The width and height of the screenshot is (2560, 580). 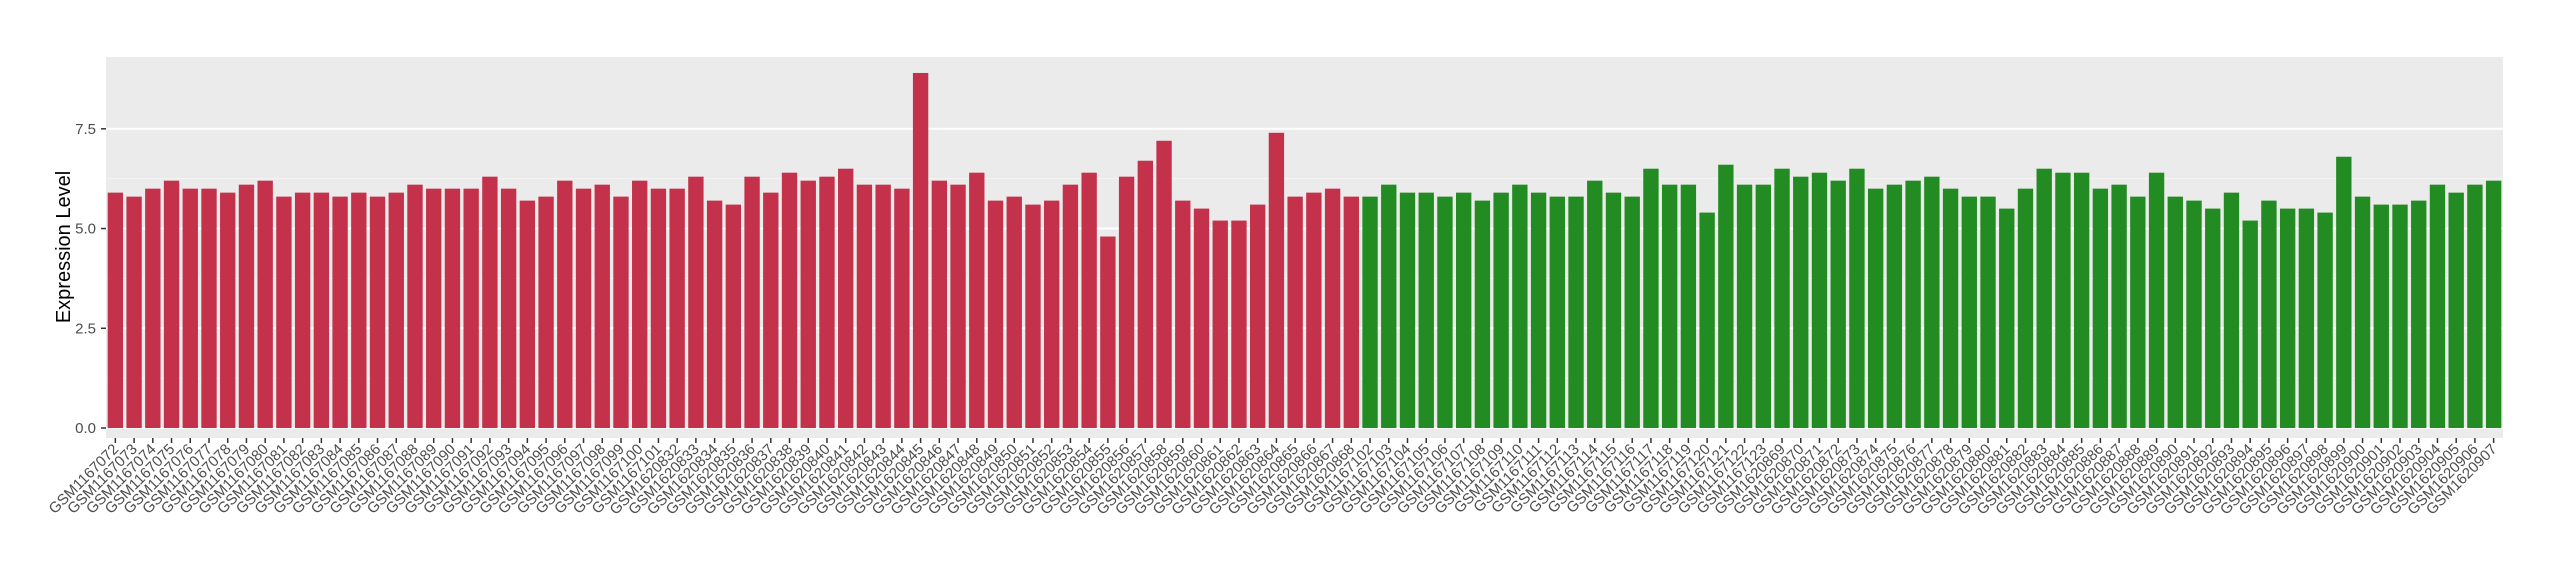 What do you see at coordinates (64, 247) in the screenshot?
I see `y-axis-title: Expression Level` at bounding box center [64, 247].